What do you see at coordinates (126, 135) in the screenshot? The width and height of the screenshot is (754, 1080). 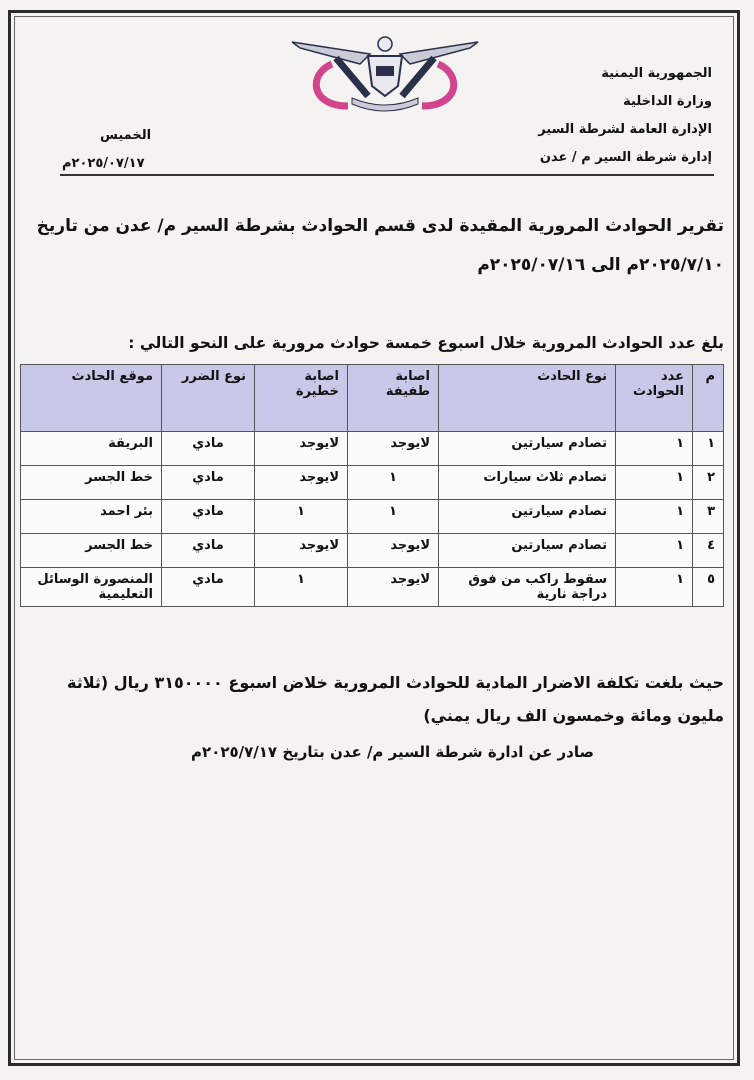 I see `header-day: الخميس` at bounding box center [126, 135].